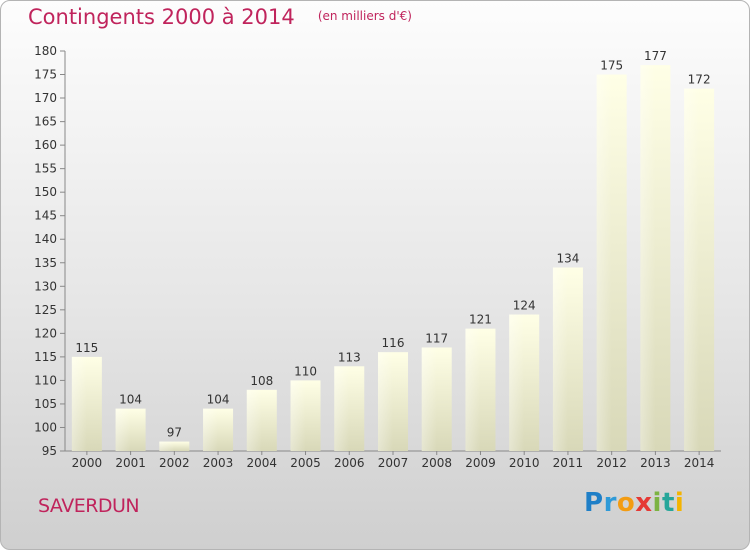  I want to click on x-tick-label: 2008, so click(436, 463).